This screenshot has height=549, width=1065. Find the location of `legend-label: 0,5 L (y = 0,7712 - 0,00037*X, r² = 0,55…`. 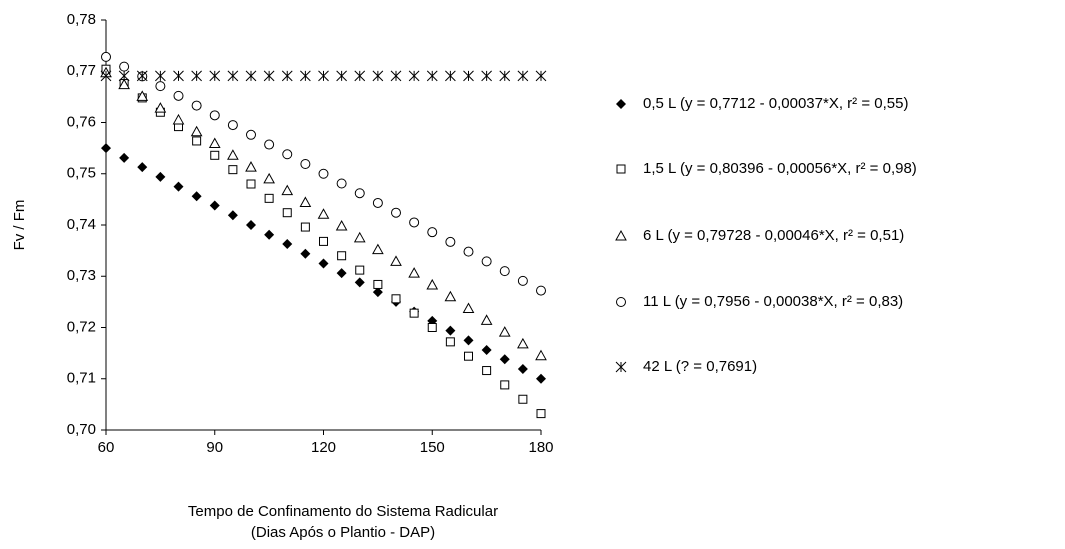

legend-label: 0,5 L (y = 0,7712 - 0,00037*X, r² = 0,55… is located at coordinates (775, 103).